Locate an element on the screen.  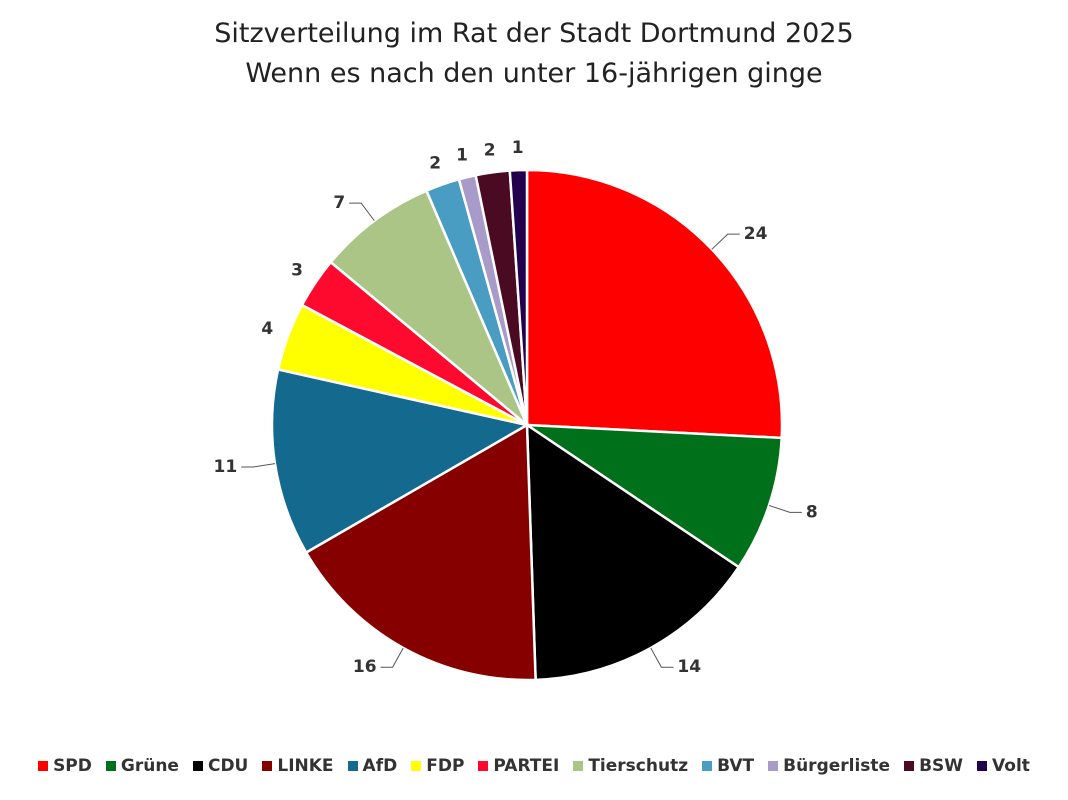
legend-item-bvt: BVT is located at coordinates (728, 766).